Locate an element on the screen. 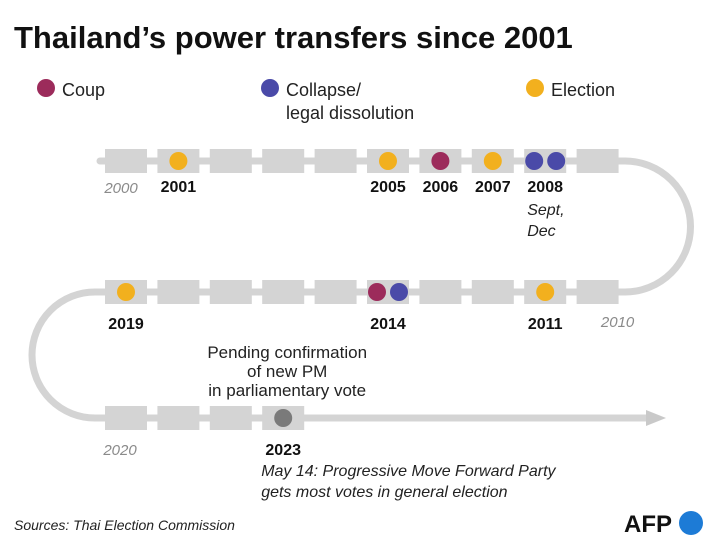 This screenshot has width=720, height=542. year-cell-2021 is located at coordinates (178, 418).